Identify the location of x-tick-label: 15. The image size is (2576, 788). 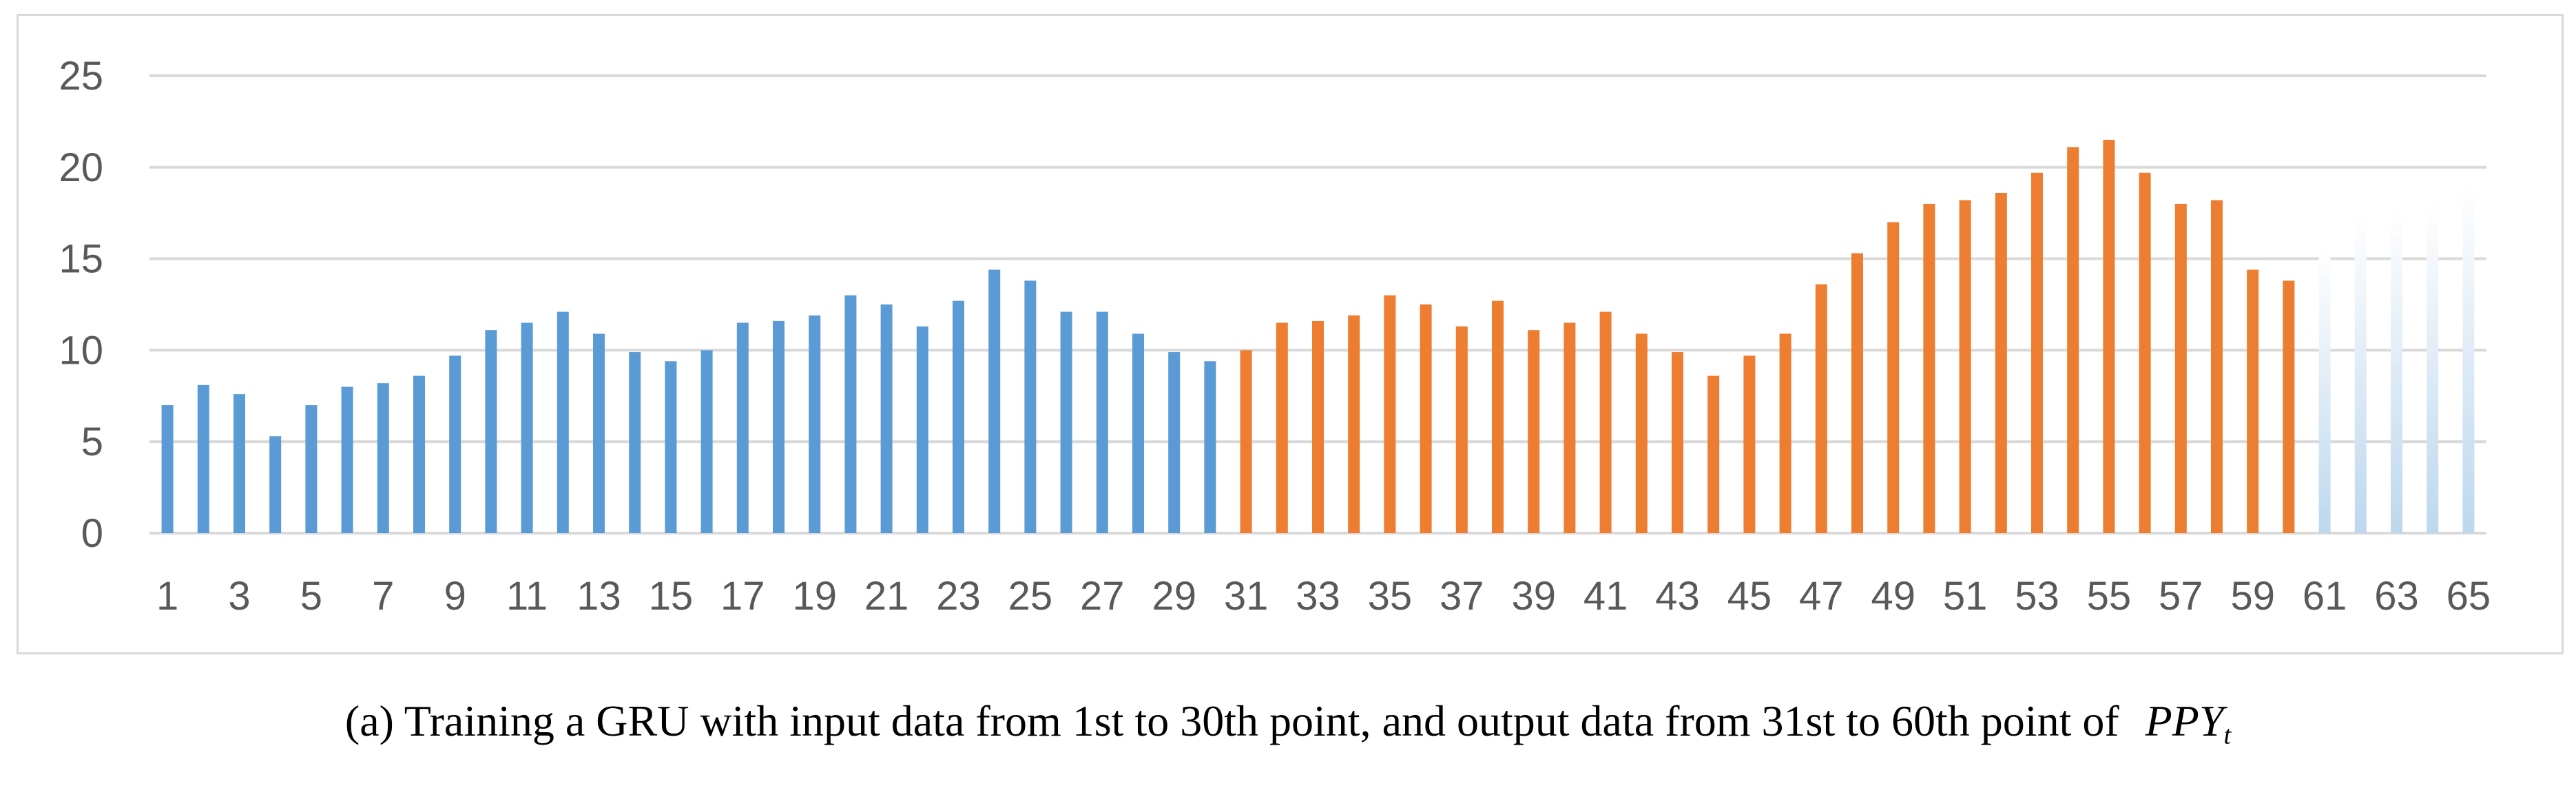
(671, 596).